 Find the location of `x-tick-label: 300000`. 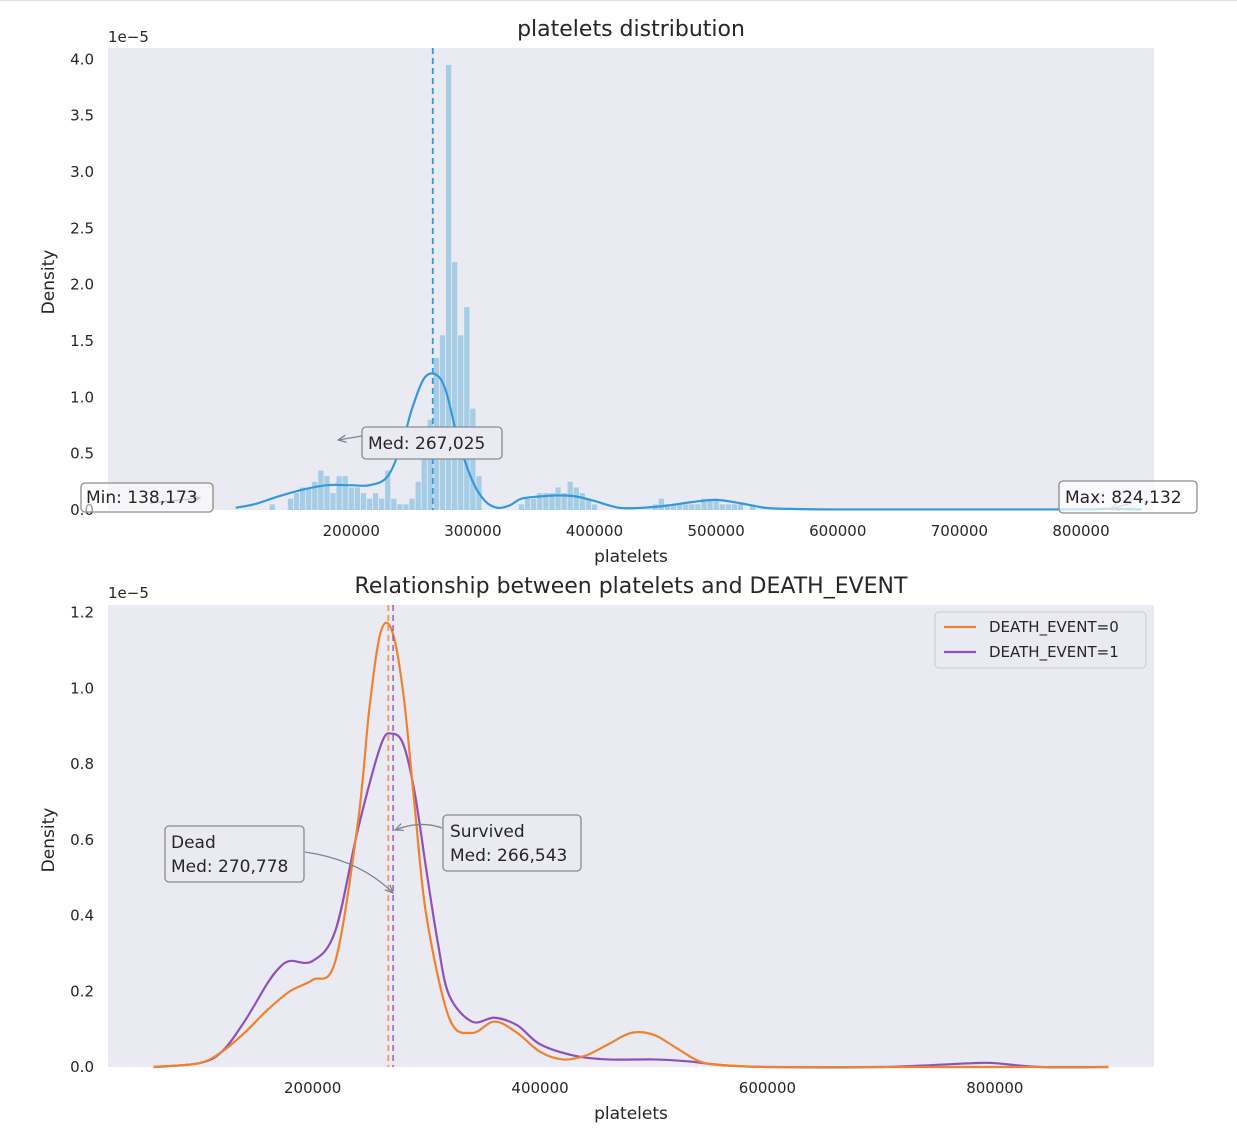

x-tick-label: 300000 is located at coordinates (472, 531).